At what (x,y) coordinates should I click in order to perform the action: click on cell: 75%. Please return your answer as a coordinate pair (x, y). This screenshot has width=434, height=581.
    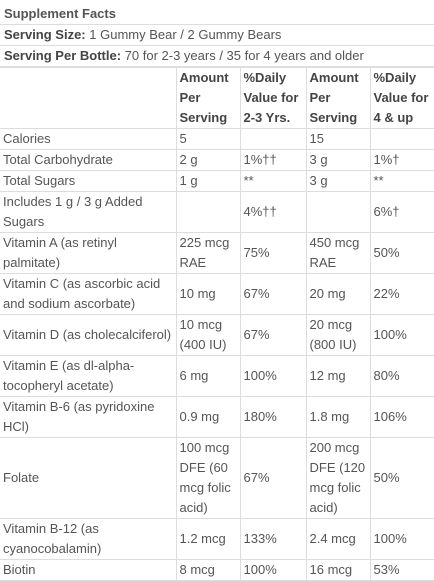
    Looking at the image, I should click on (273, 253).